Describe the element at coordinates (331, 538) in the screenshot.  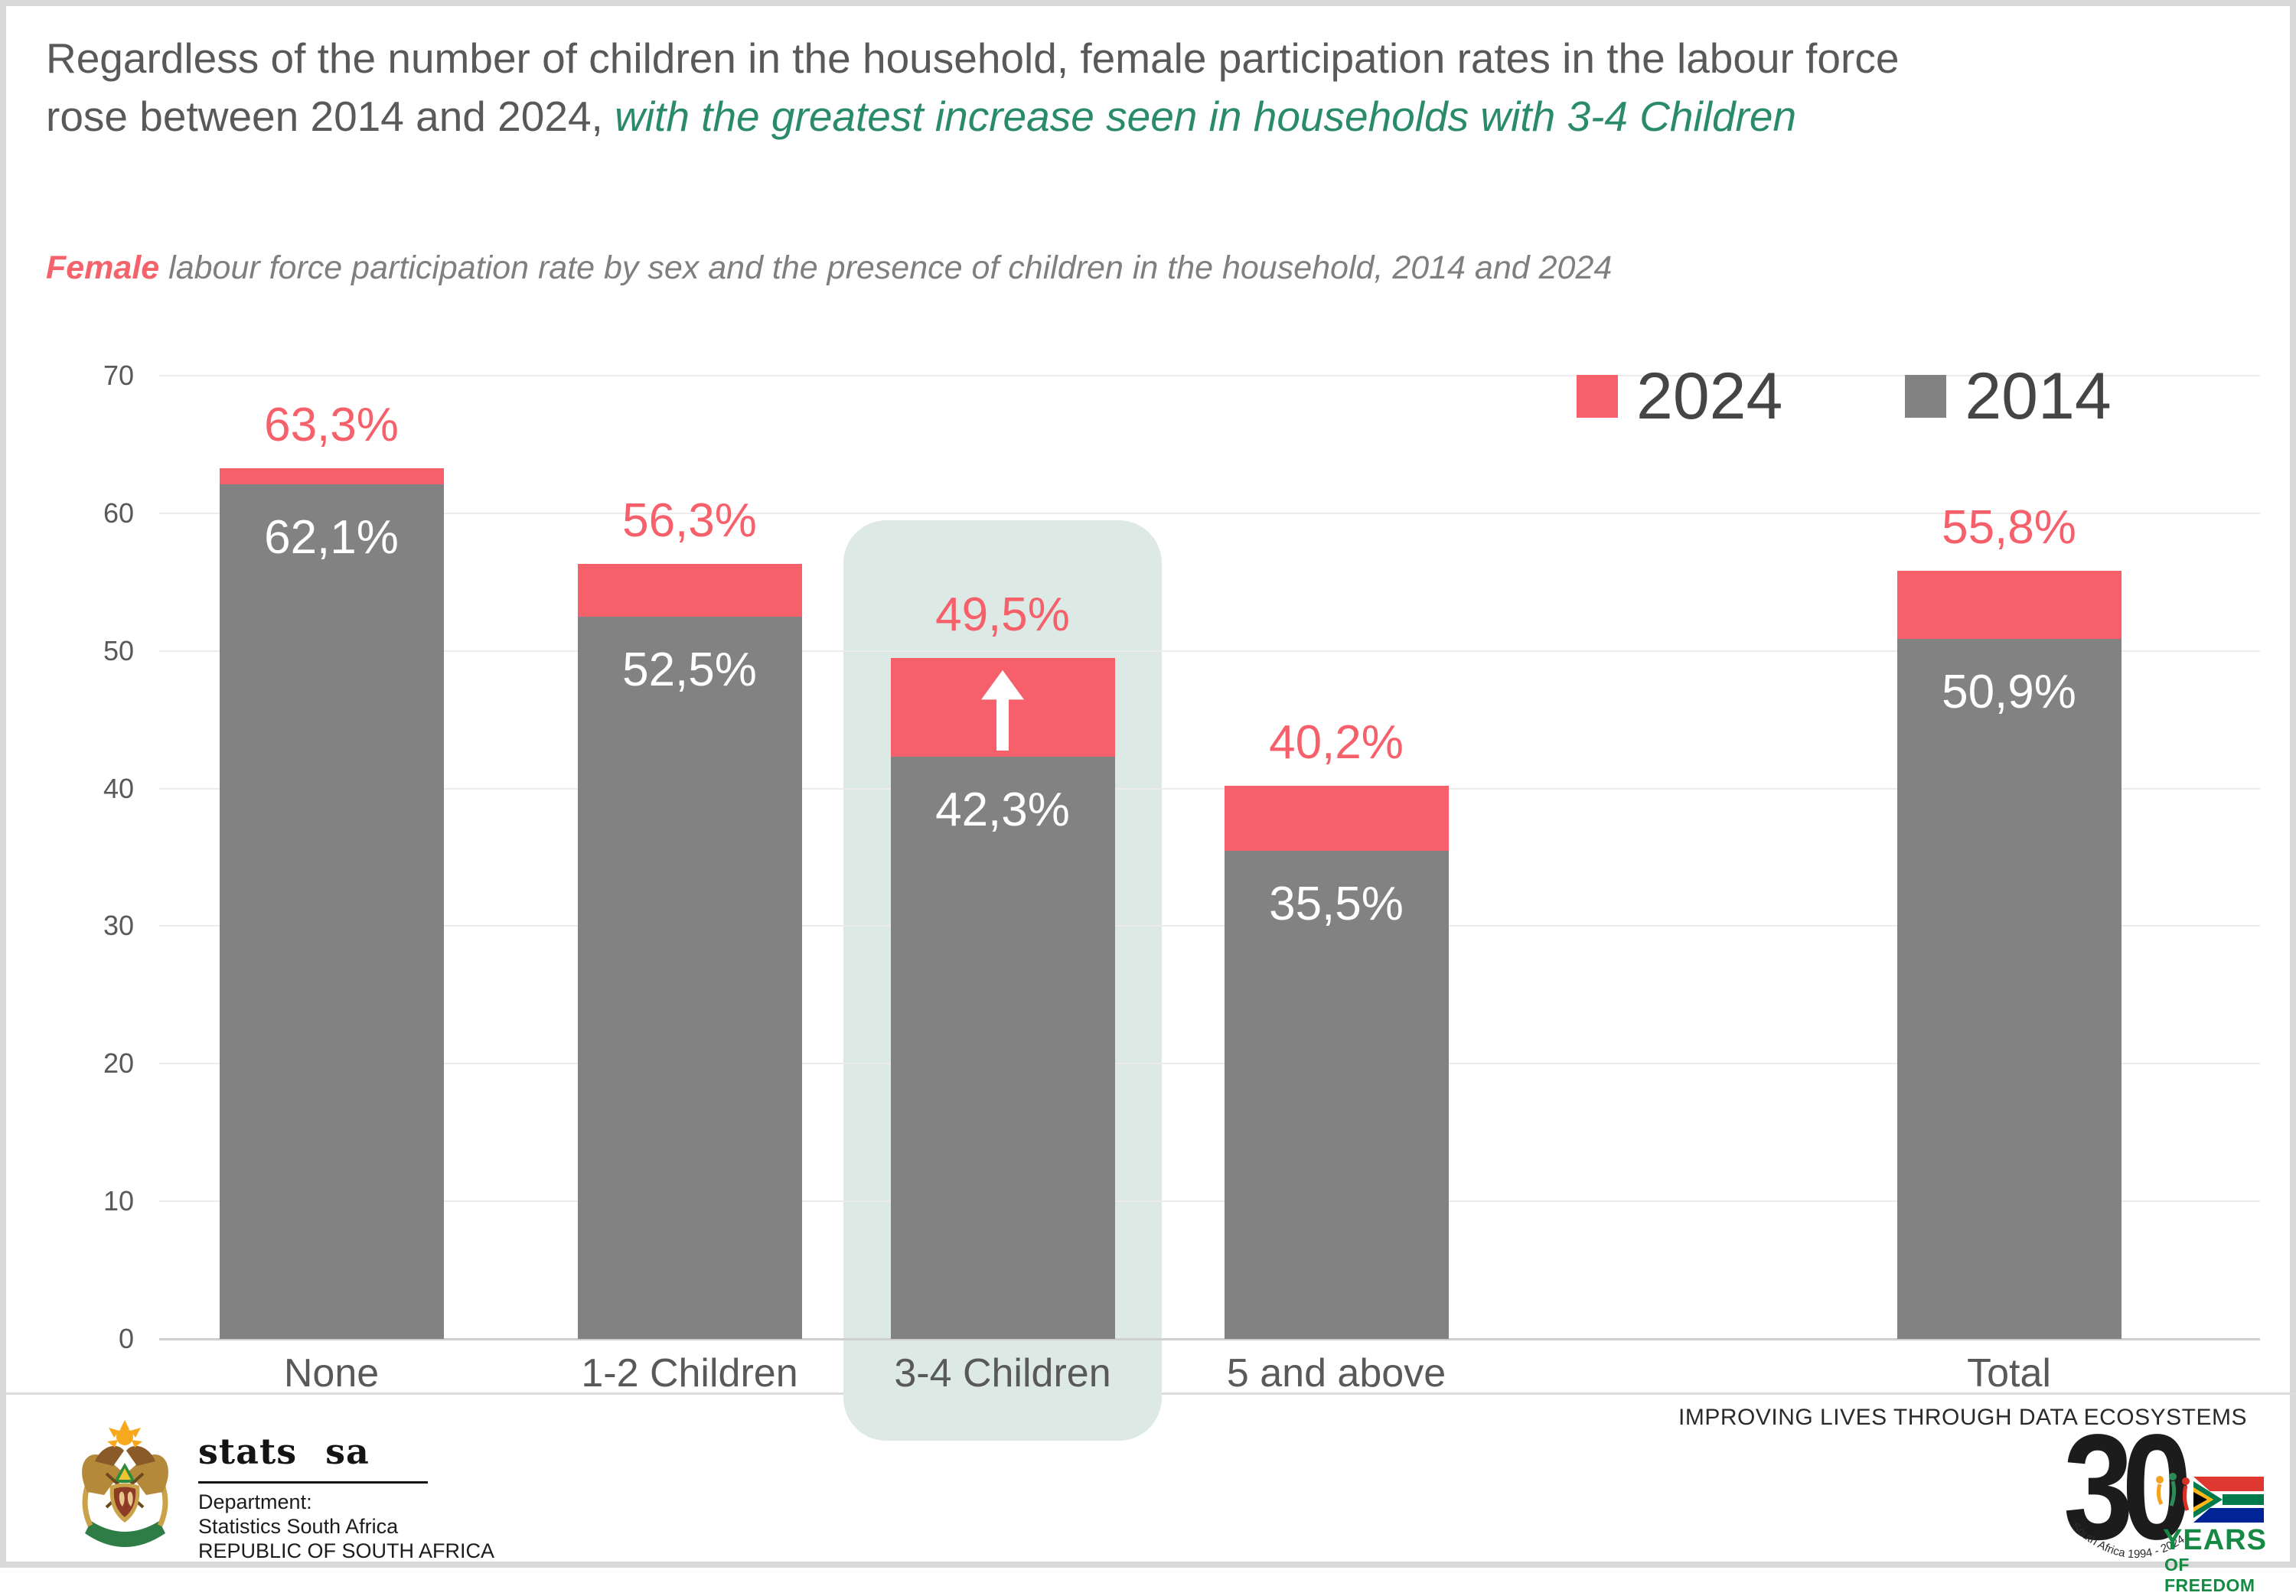
I see `value-label-2014: 62,1%` at that location.